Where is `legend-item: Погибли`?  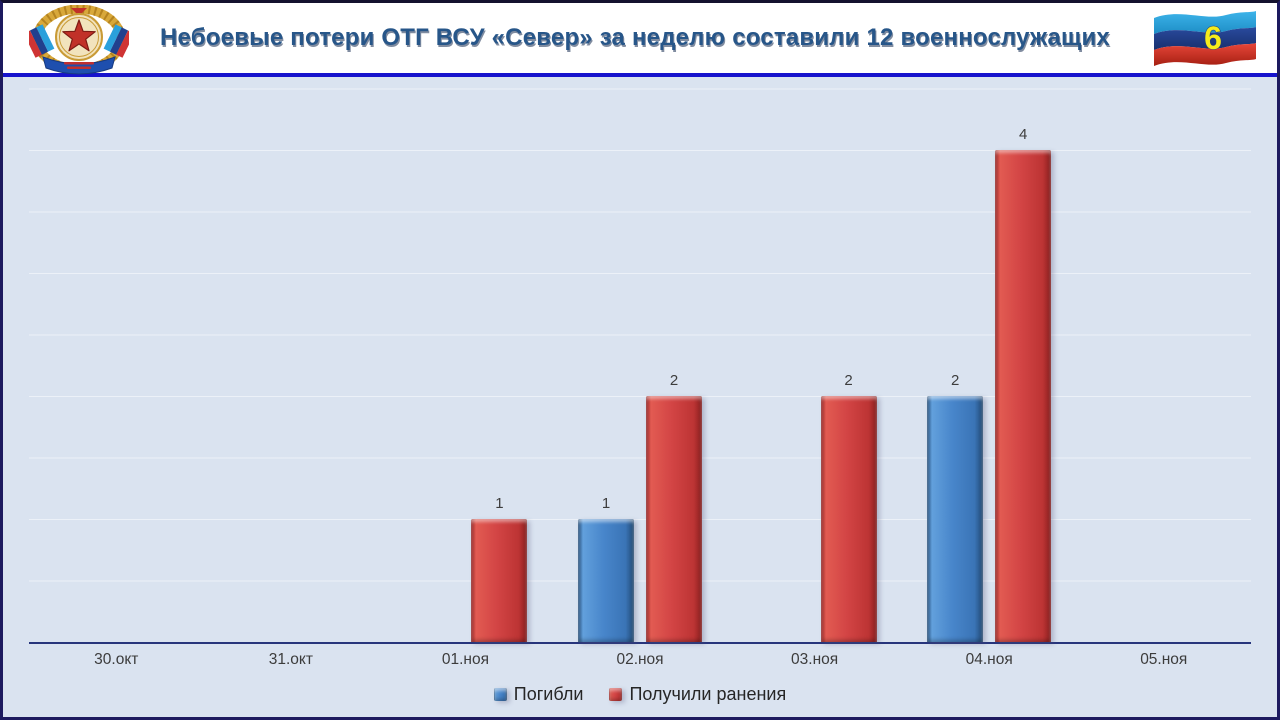 legend-item: Погибли is located at coordinates (538, 694).